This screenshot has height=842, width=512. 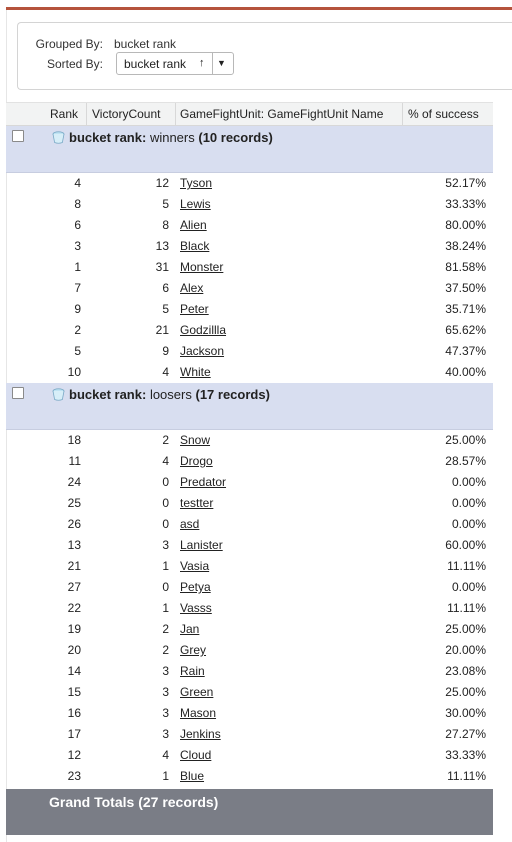 What do you see at coordinates (196, 183) in the screenshot?
I see `unit-name-link: Tyson` at bounding box center [196, 183].